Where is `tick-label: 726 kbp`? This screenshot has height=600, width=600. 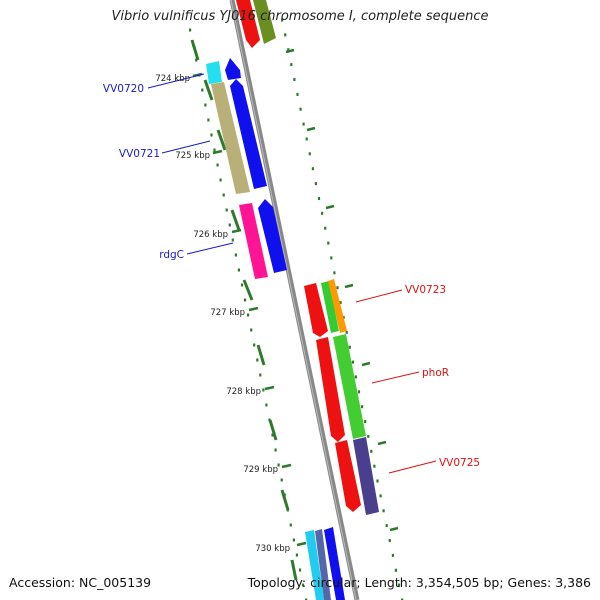
tick-label: 726 kbp is located at coordinates (210, 235).